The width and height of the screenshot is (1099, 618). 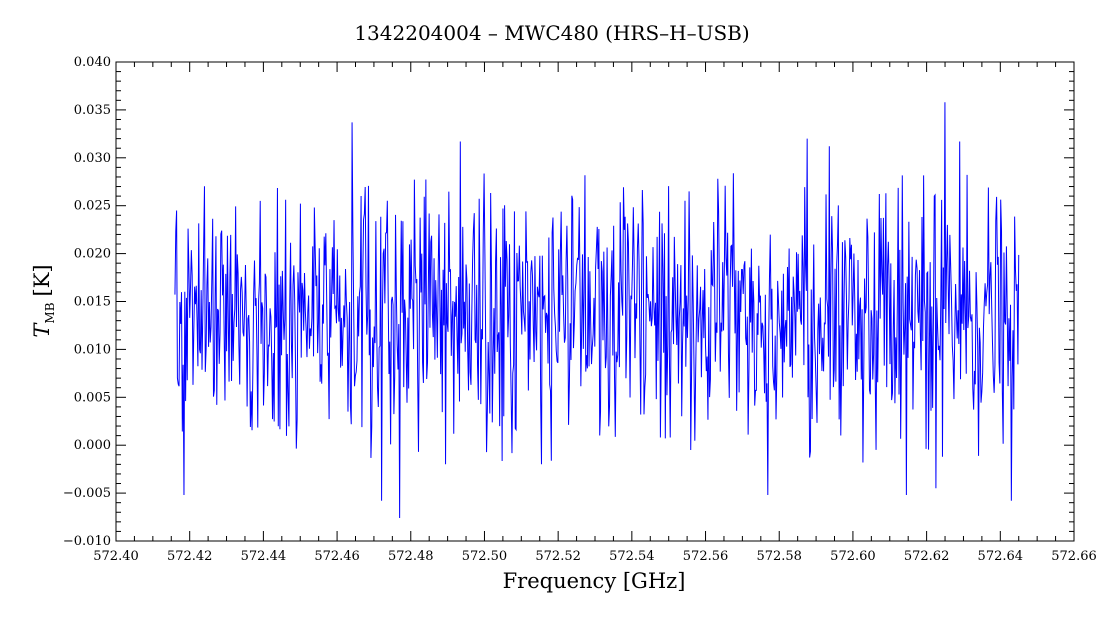 What do you see at coordinates (92, 254) in the screenshot?
I see `y-tick-label: 0.020` at bounding box center [92, 254].